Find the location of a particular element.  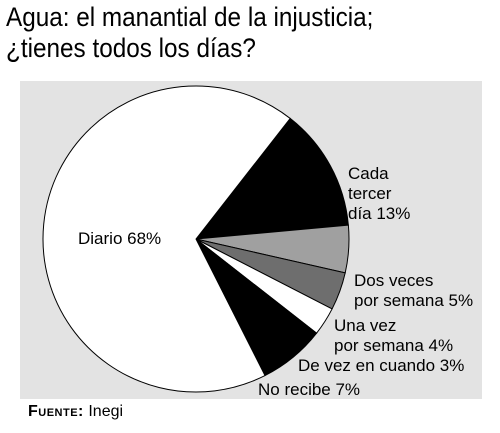

label-cada-line-1: Cada is located at coordinates (368, 173).